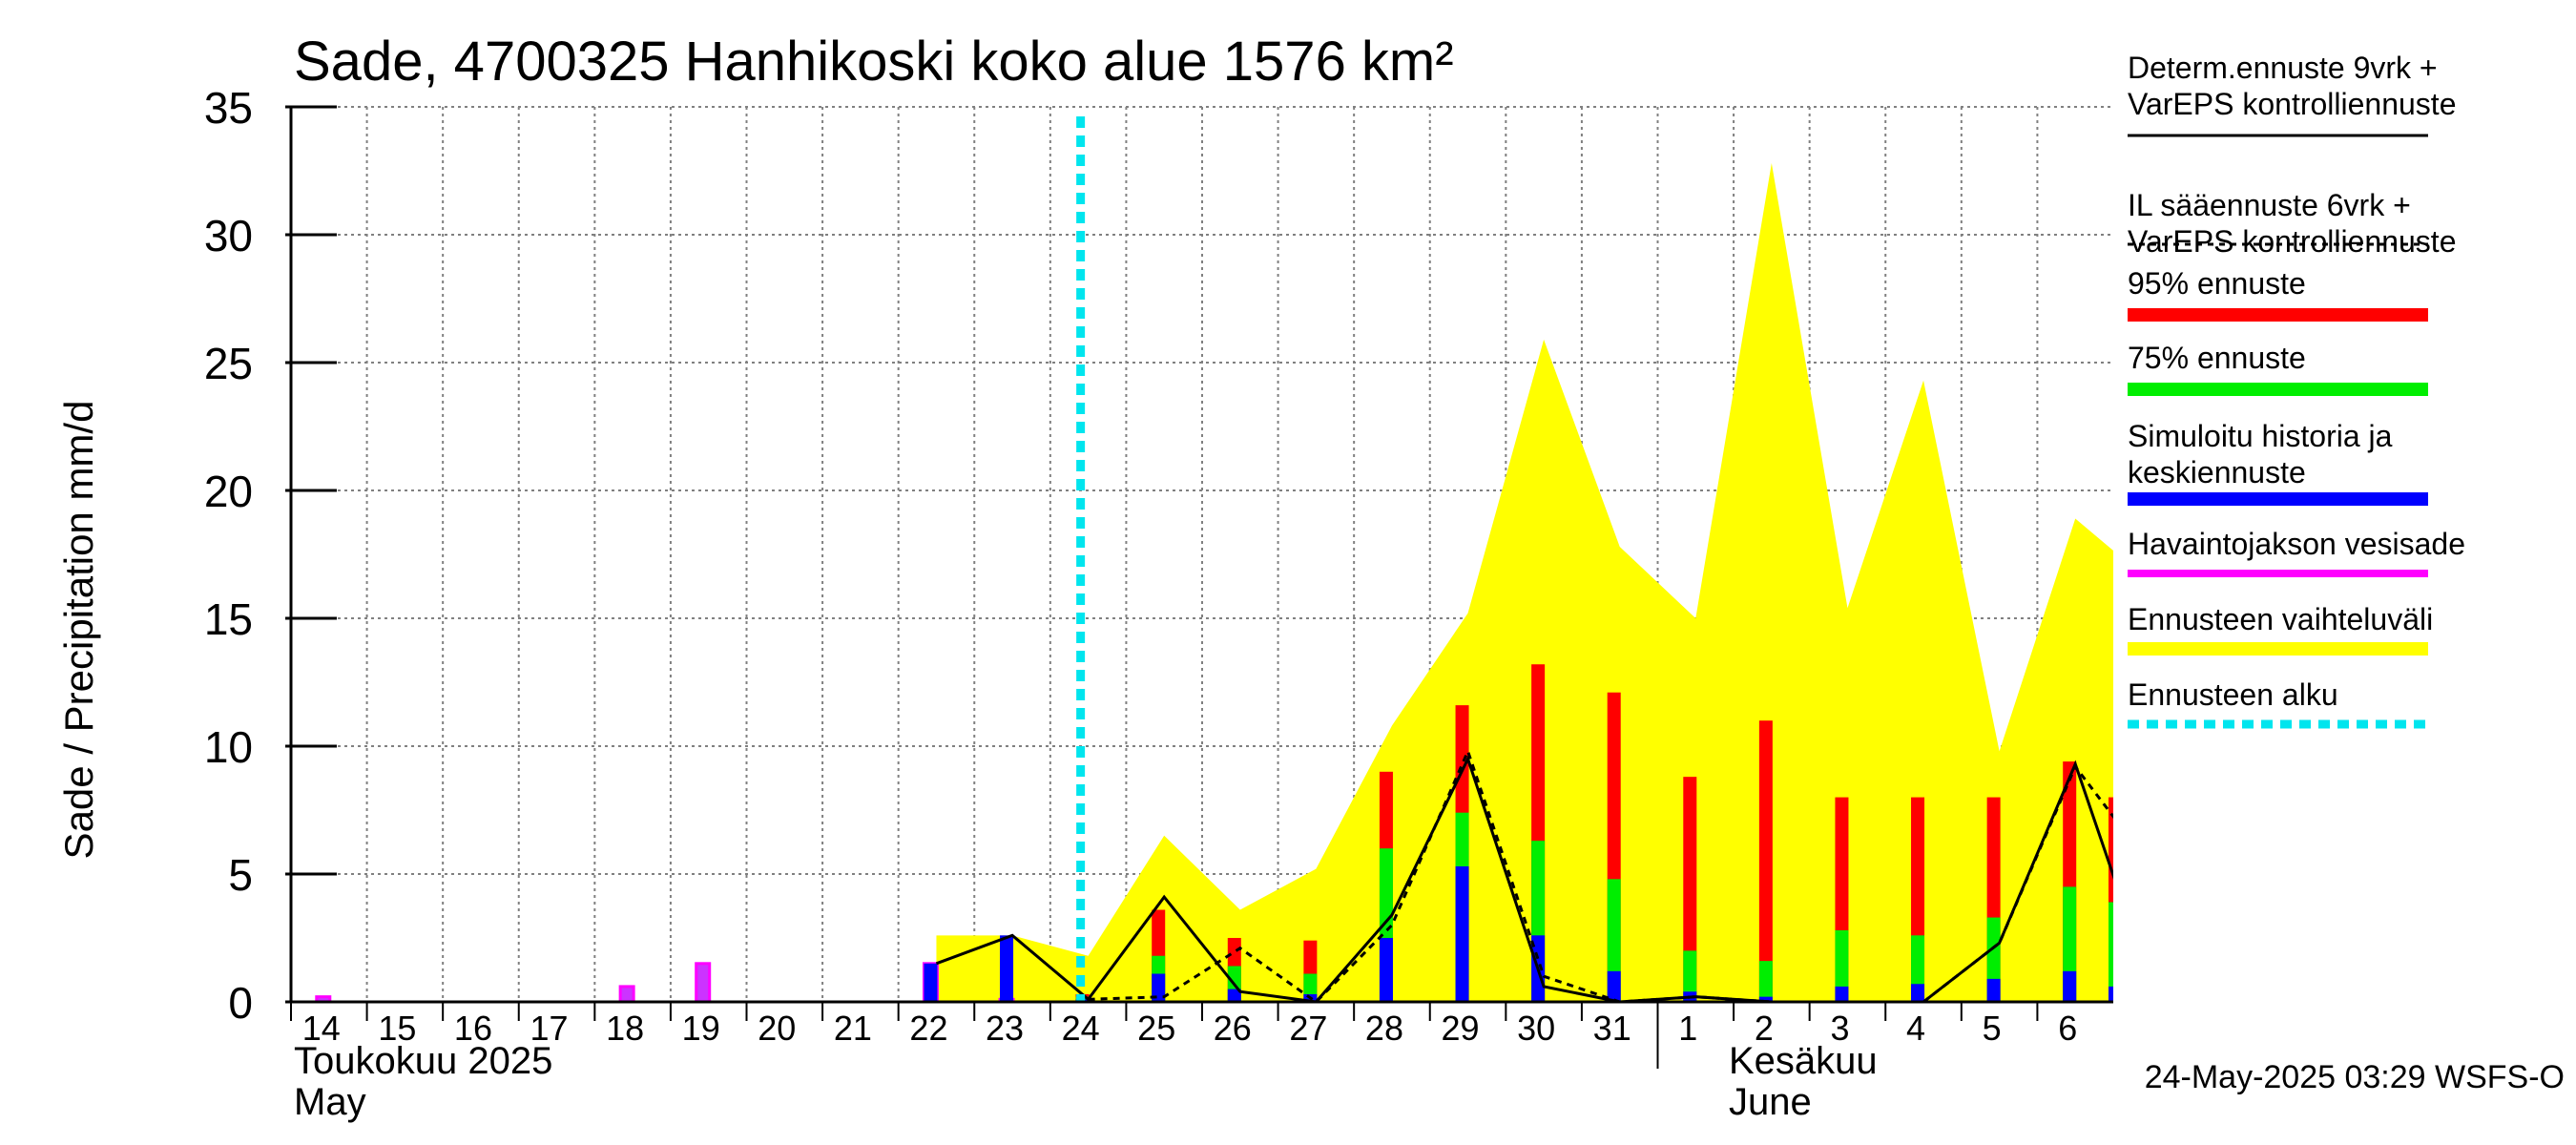 This screenshot has width=2576, height=1145. What do you see at coordinates (473, 1029) in the screenshot?
I see `x-tick-label: 16` at bounding box center [473, 1029].